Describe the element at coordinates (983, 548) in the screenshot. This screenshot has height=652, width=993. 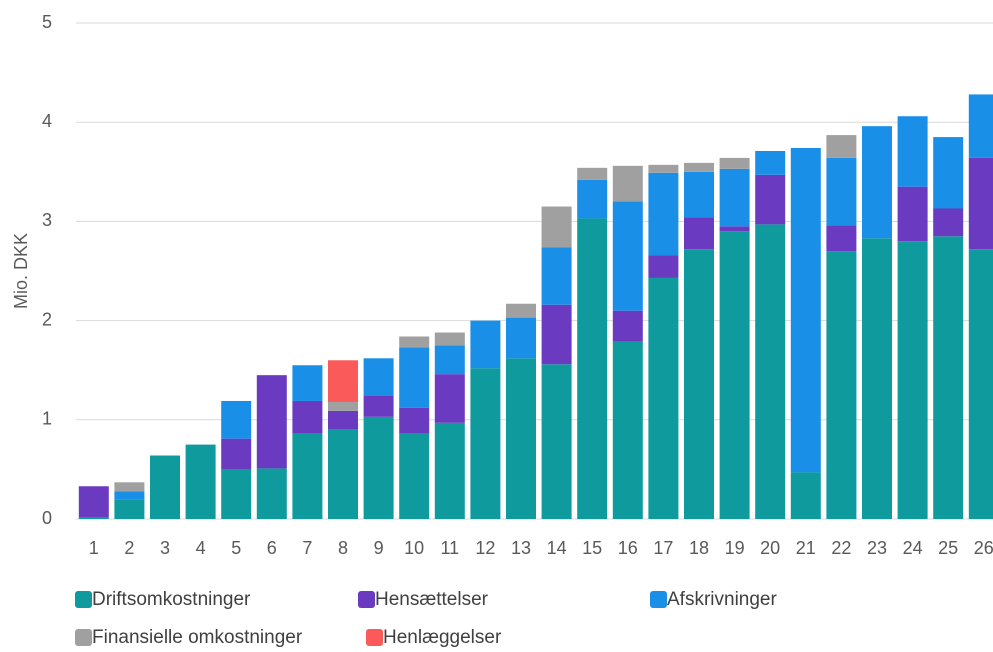
I see `x-tick-label: 26` at that location.